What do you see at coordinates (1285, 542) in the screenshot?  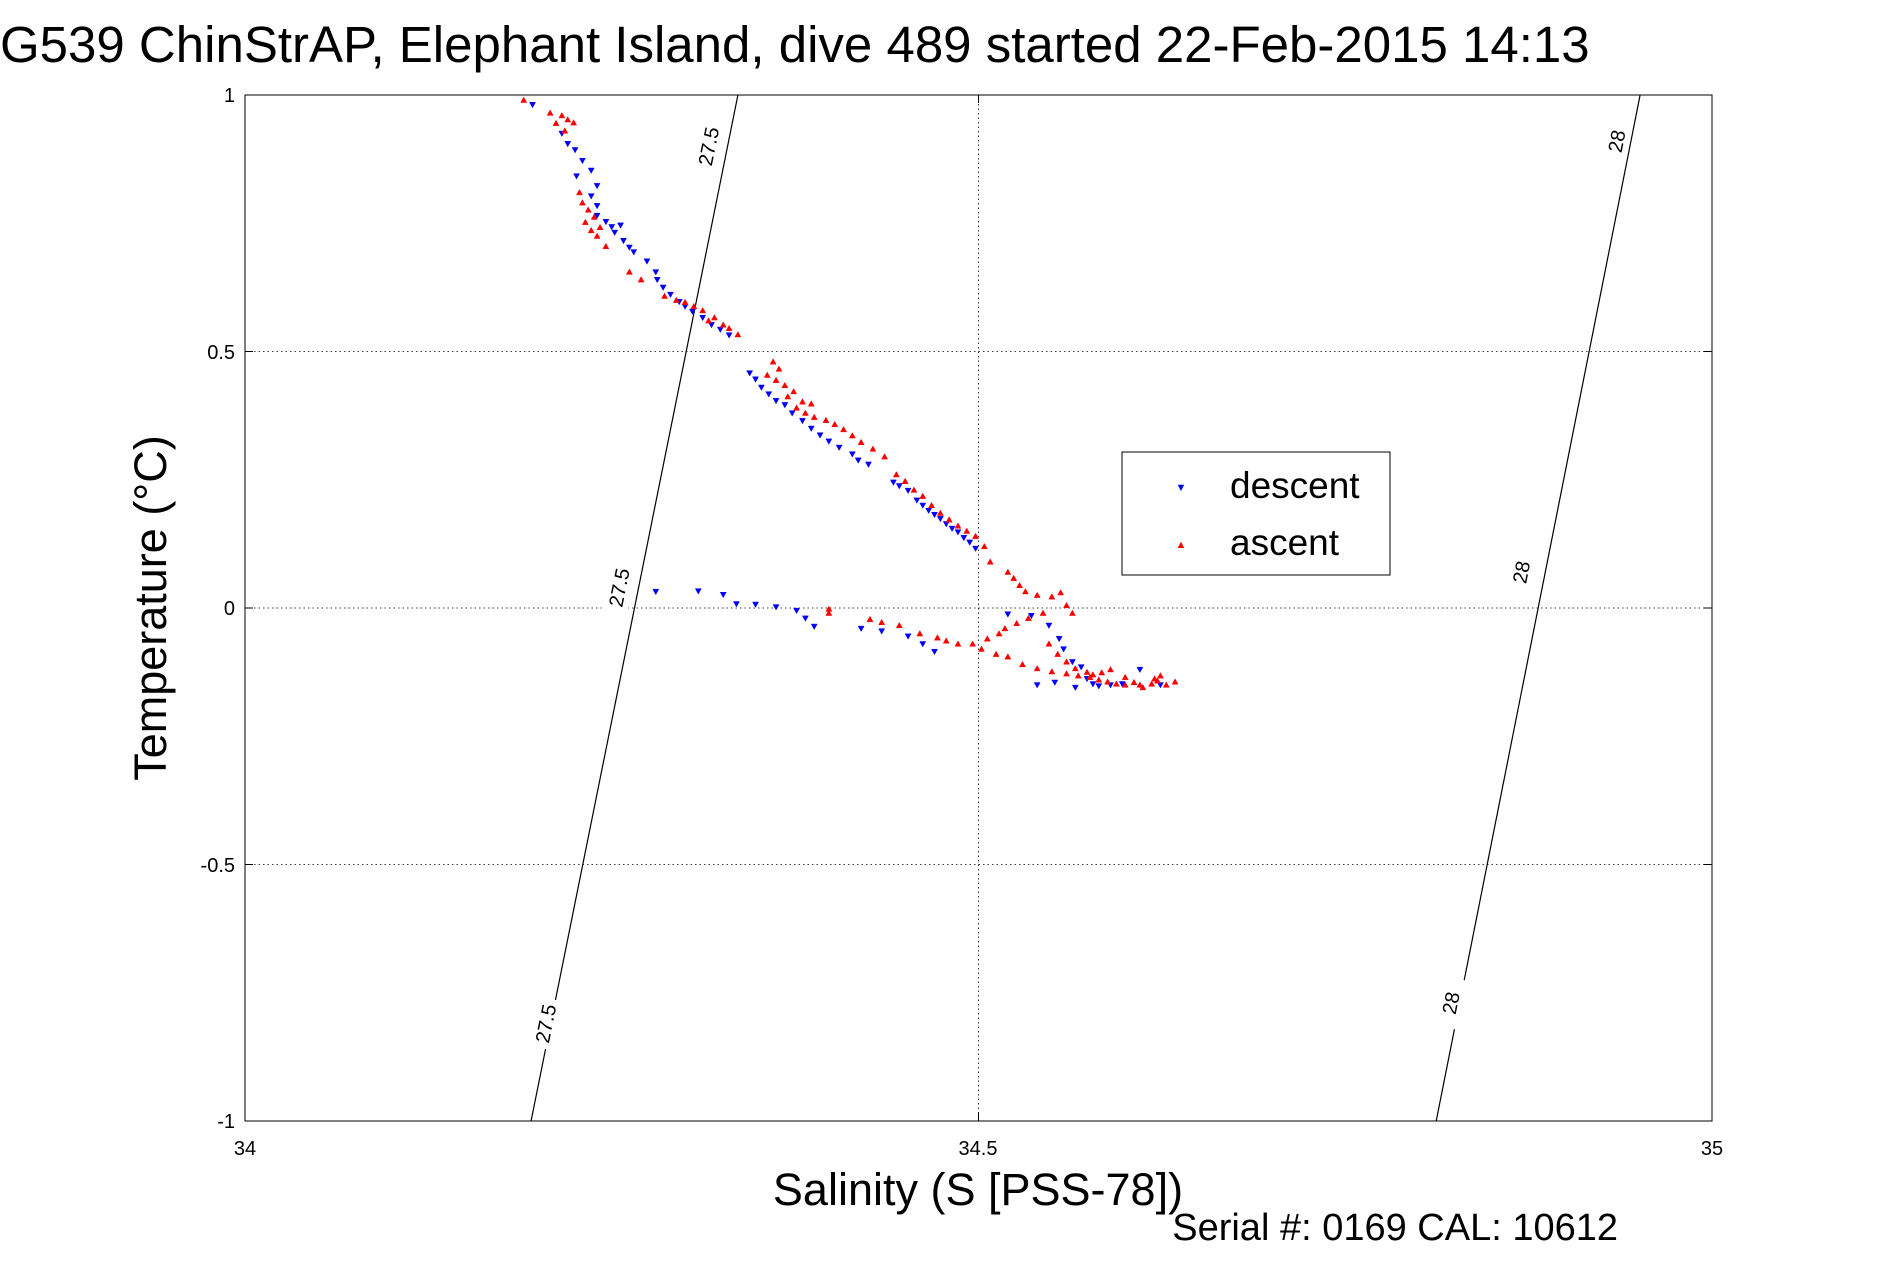 I see `legend-ascent-label: ascent` at bounding box center [1285, 542].